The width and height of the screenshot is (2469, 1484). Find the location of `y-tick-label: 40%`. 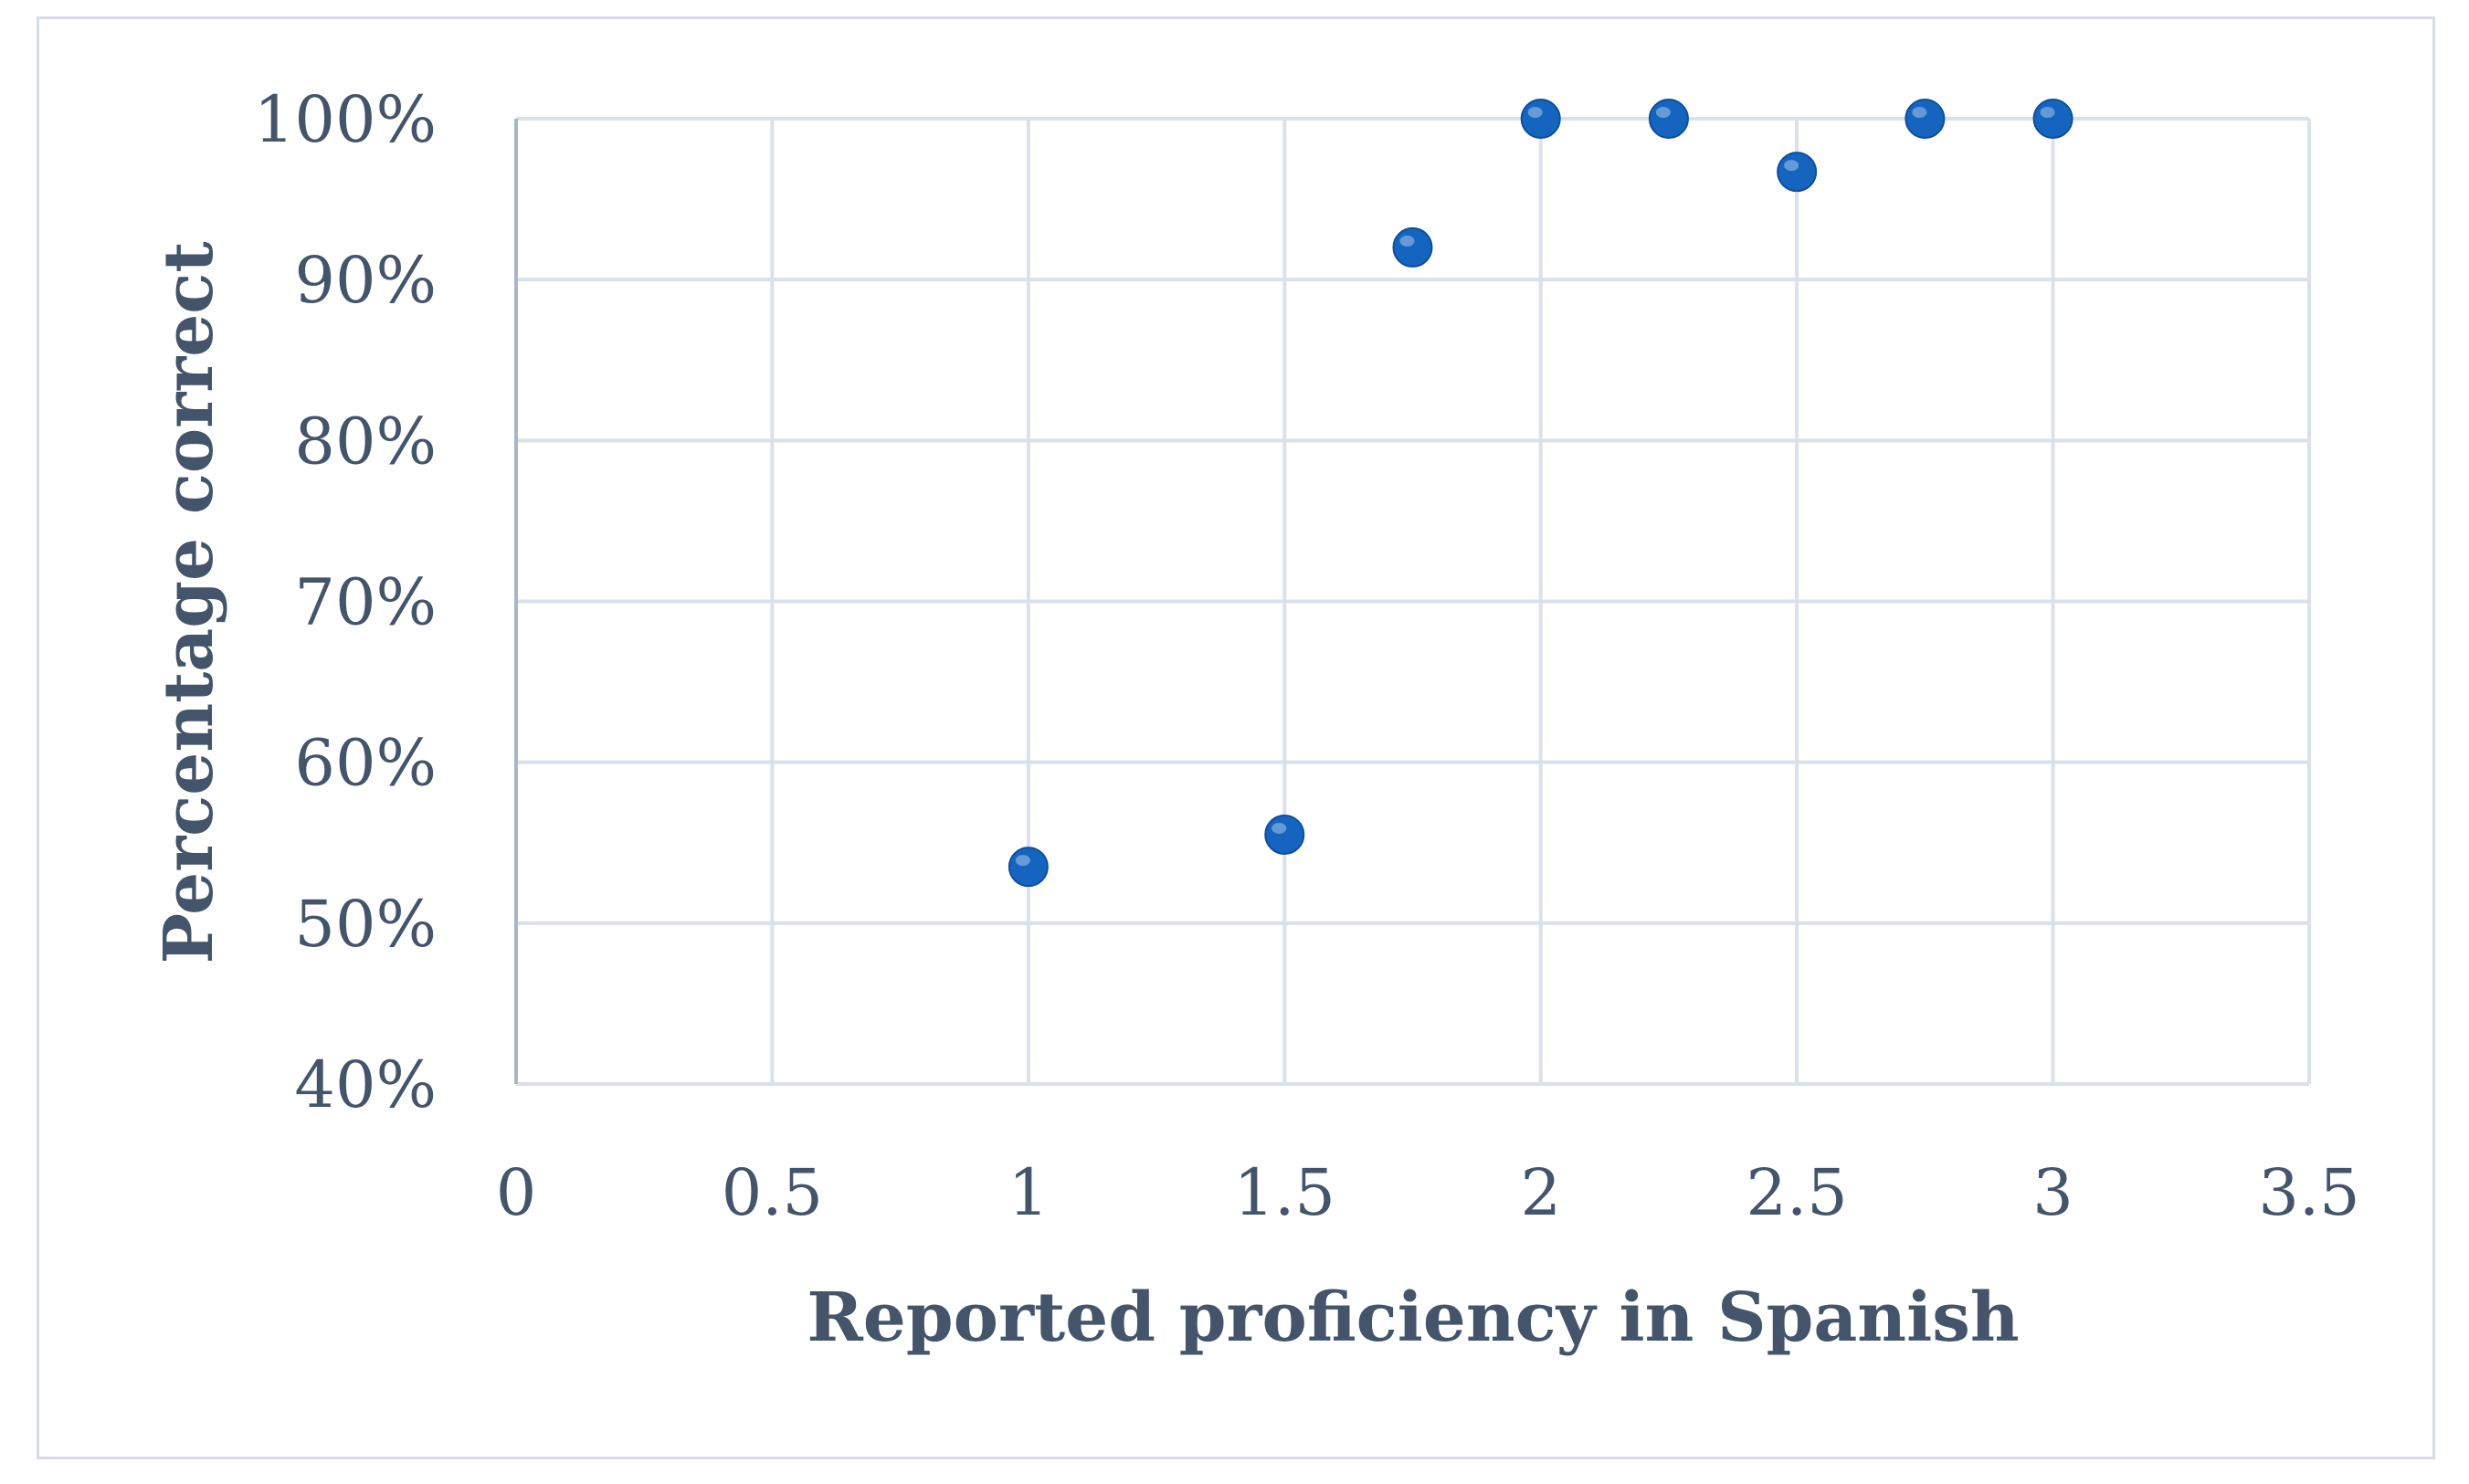

y-tick-label: 40% is located at coordinates (365, 1084).